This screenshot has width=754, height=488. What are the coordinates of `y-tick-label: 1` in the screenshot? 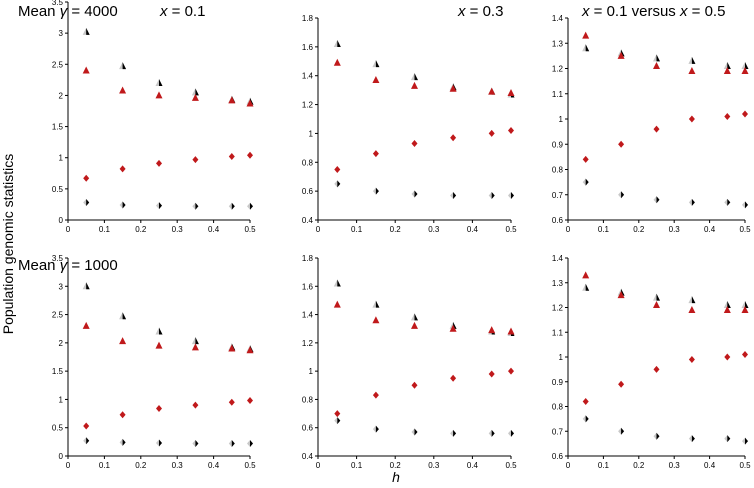 It's located at (311, 371).